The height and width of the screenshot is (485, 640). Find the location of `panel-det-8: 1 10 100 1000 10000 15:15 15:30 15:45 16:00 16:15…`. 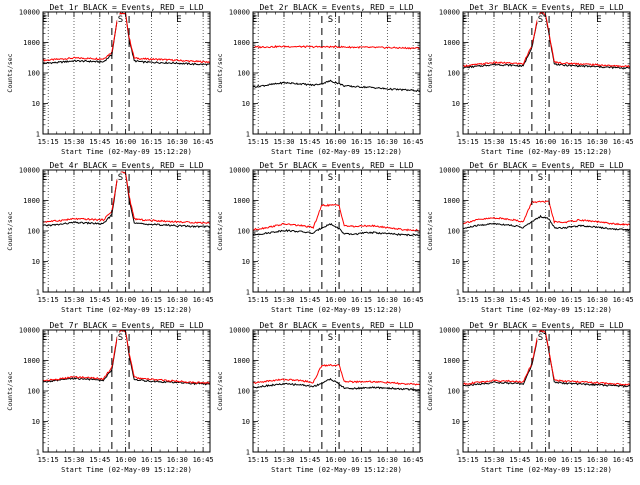

panel-det-8: 1 10 100 1000 10000 15:15 15:30 15:45 16:00 16:15… is located at coordinates (320, 397).